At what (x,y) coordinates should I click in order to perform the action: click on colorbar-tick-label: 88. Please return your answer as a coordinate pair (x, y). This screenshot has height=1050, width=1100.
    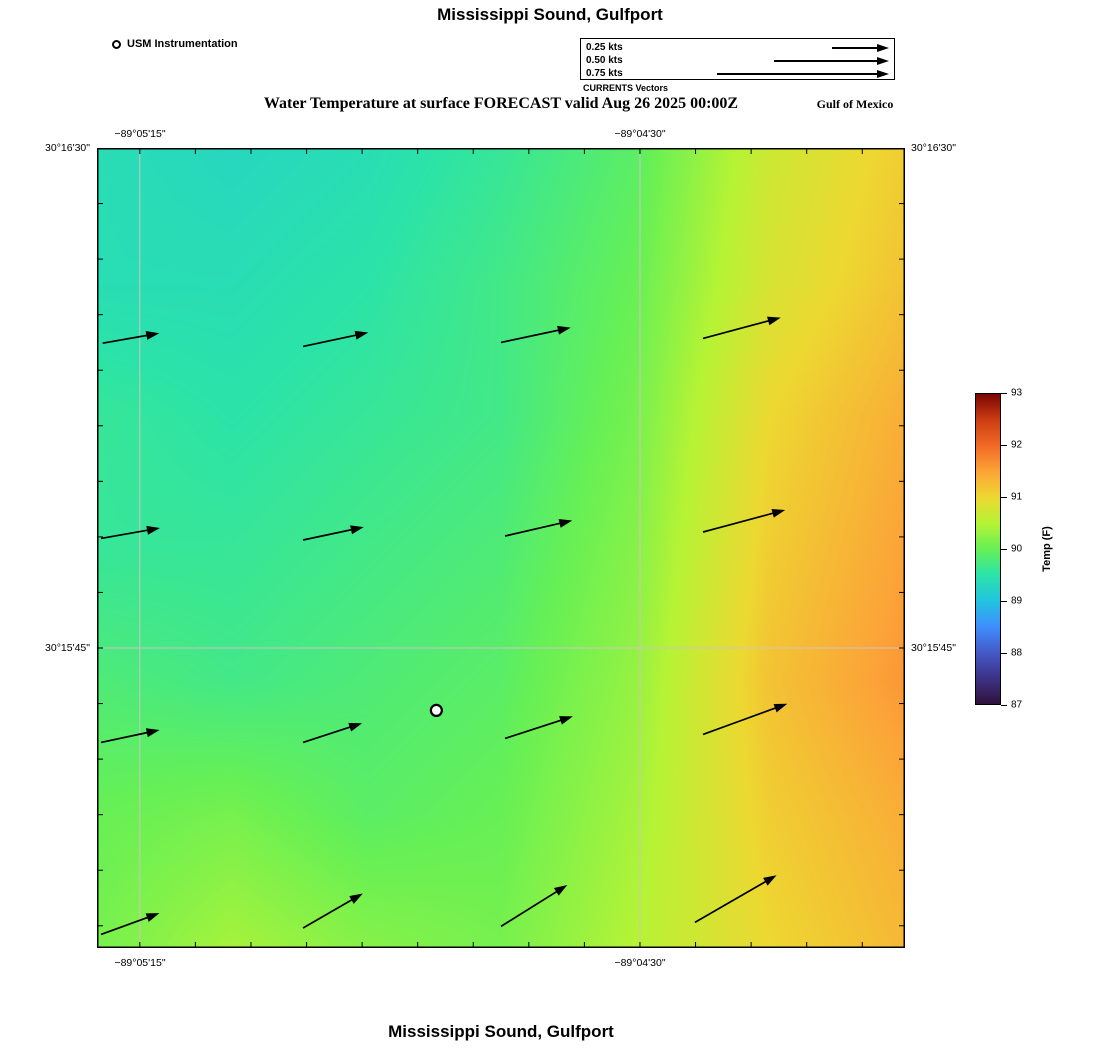
    Looking at the image, I should click on (1017, 653).